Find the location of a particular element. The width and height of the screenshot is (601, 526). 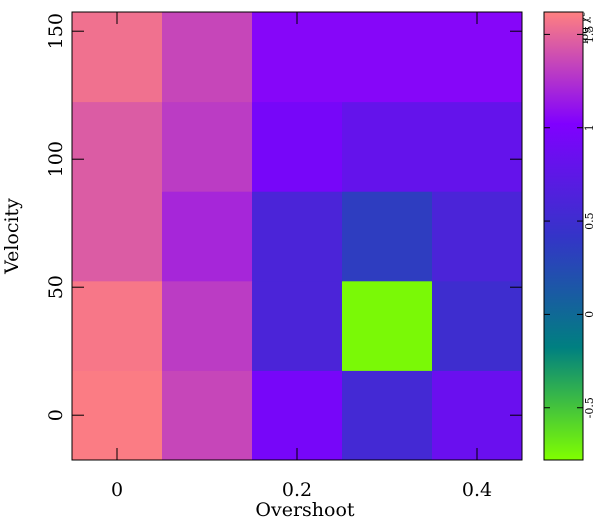

colorbar-tick-label: 1 is located at coordinates (589, 127).